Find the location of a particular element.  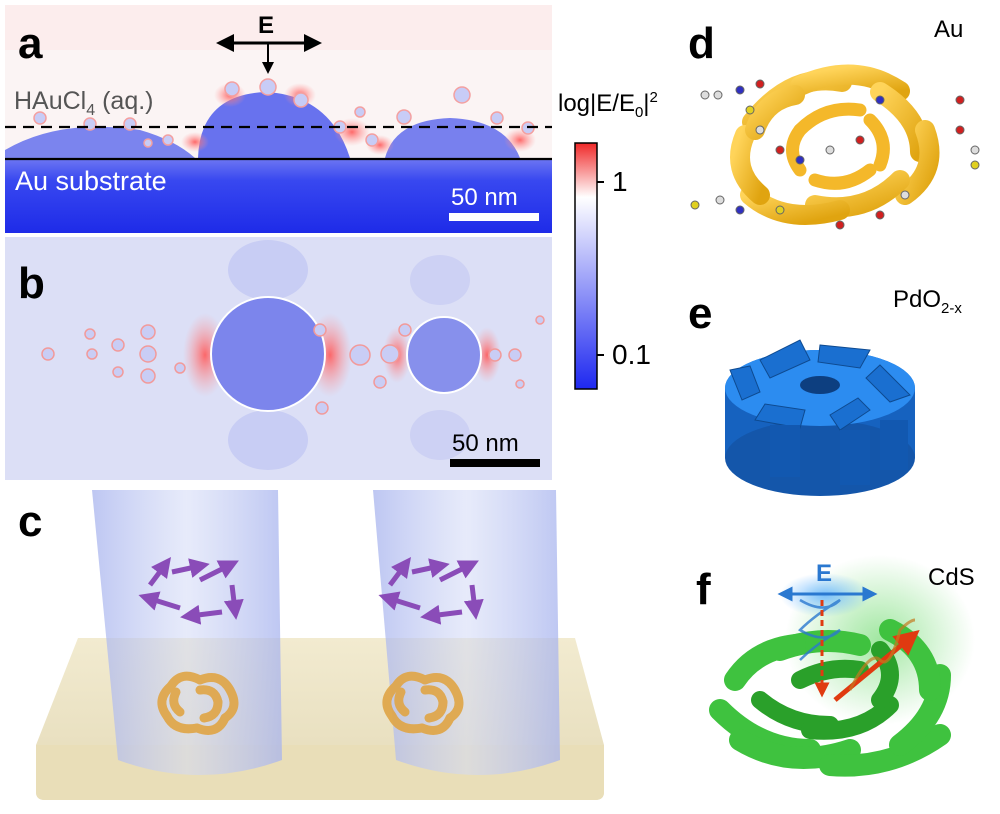

material-e-main: PdO is located at coordinates (917, 299).